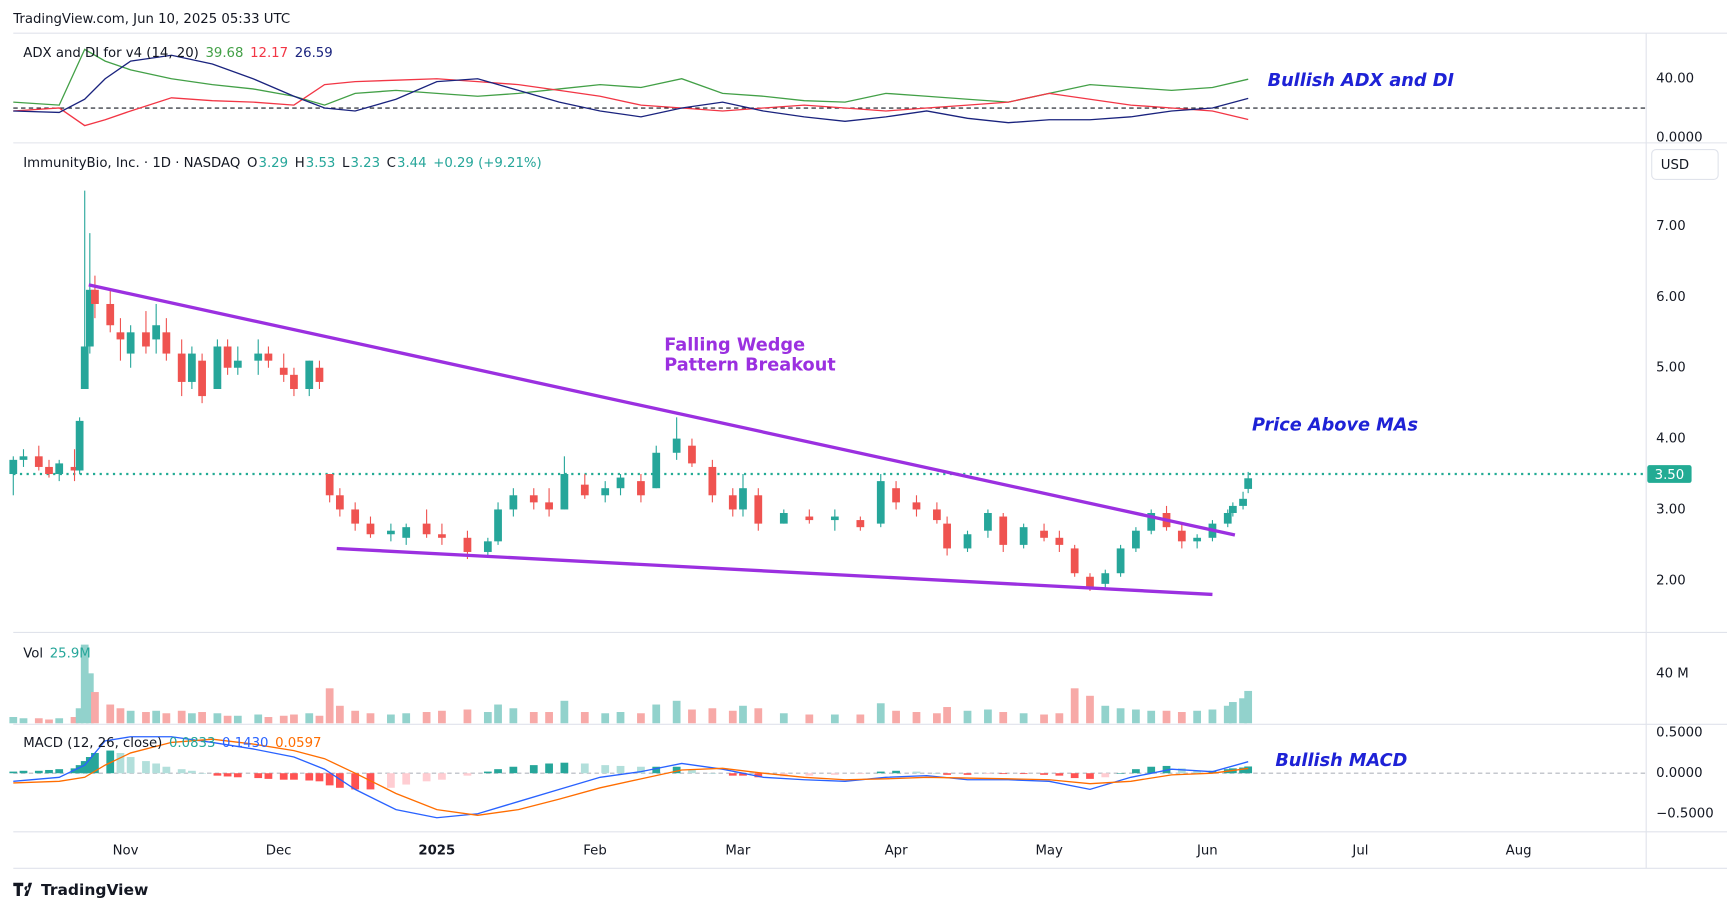  I want to click on annotation: Falling Wedge, so click(734, 346).